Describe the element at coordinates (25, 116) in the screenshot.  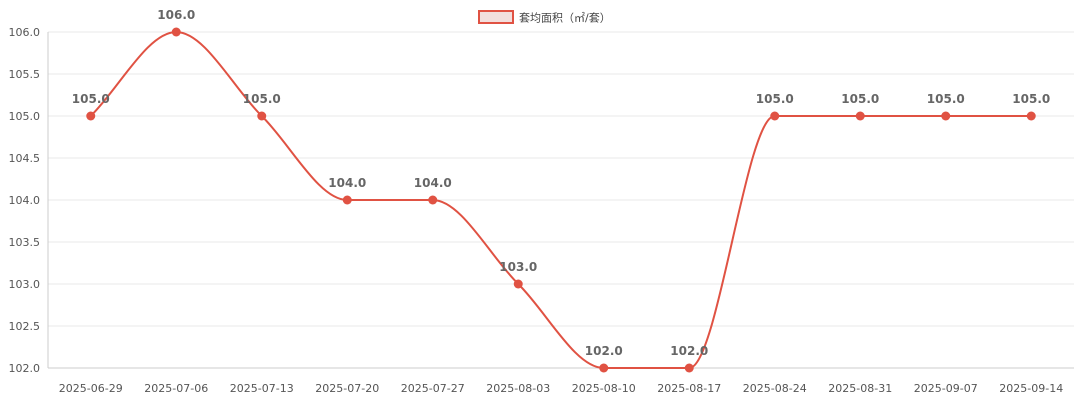
I see `y-tick-label: 105.0` at that location.